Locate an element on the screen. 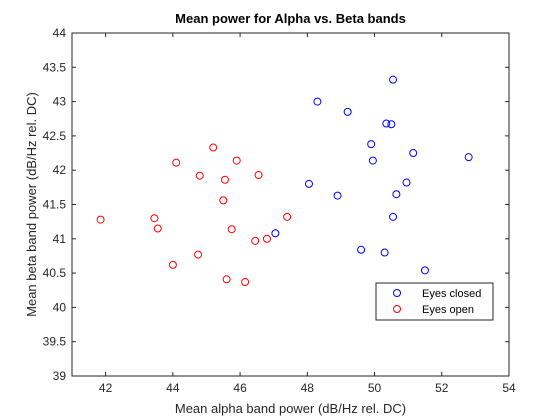  y-tick-label: 44 is located at coordinates (60, 33).